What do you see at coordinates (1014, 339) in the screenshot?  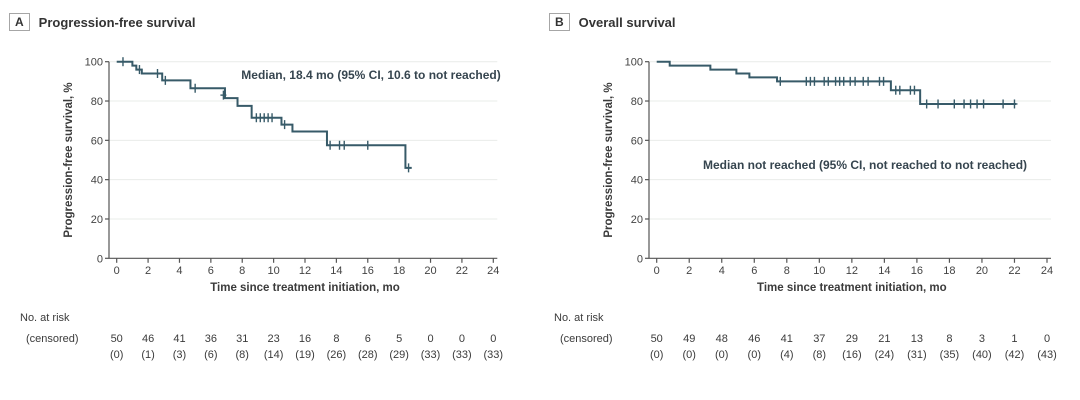 I see `at-risk-value: 1` at bounding box center [1014, 339].